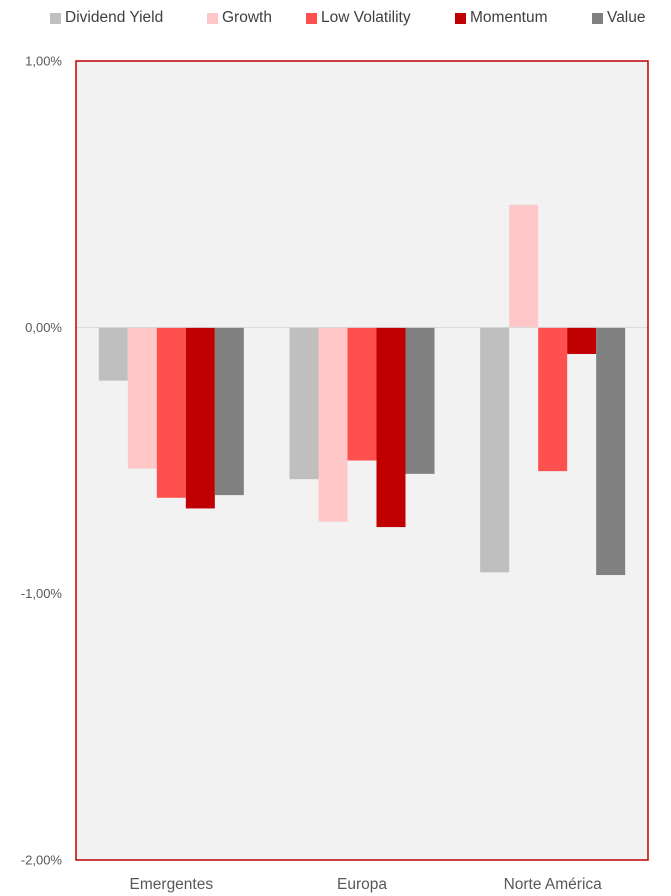 This screenshot has width=671, height=896. Describe the element at coordinates (524, 266) in the screenshot. I see `bar-growth-norte-américa` at that location.